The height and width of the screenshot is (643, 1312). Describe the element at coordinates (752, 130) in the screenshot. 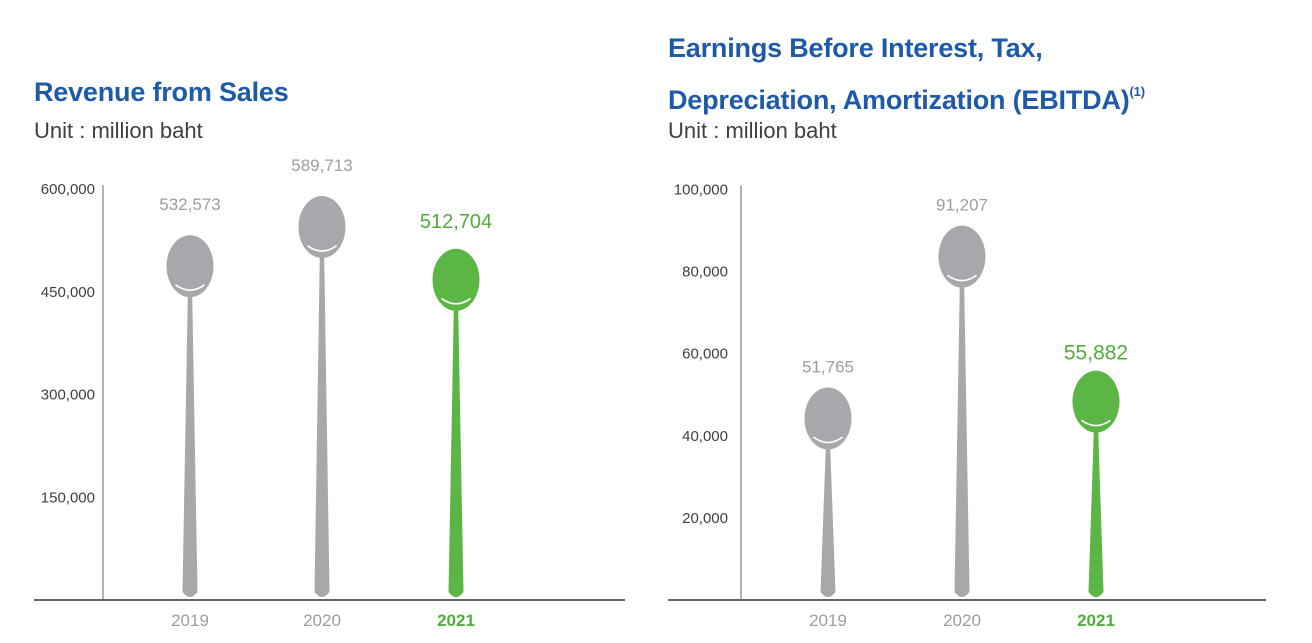

I see `ebitda-chart-unit: Unit : million baht` at that location.